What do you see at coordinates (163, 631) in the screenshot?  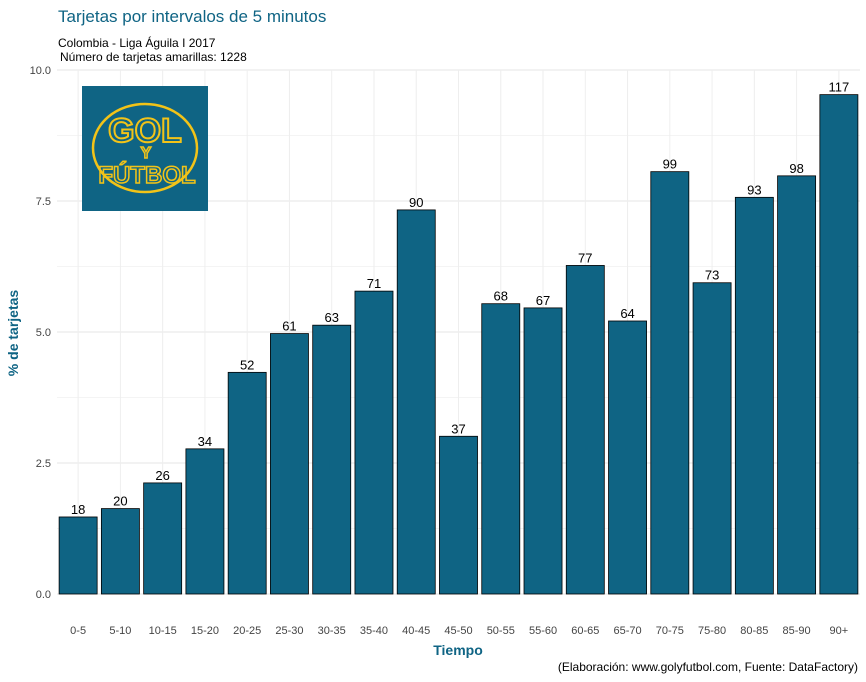 I see `x-tick-label-10-15: 10-15` at bounding box center [163, 631].